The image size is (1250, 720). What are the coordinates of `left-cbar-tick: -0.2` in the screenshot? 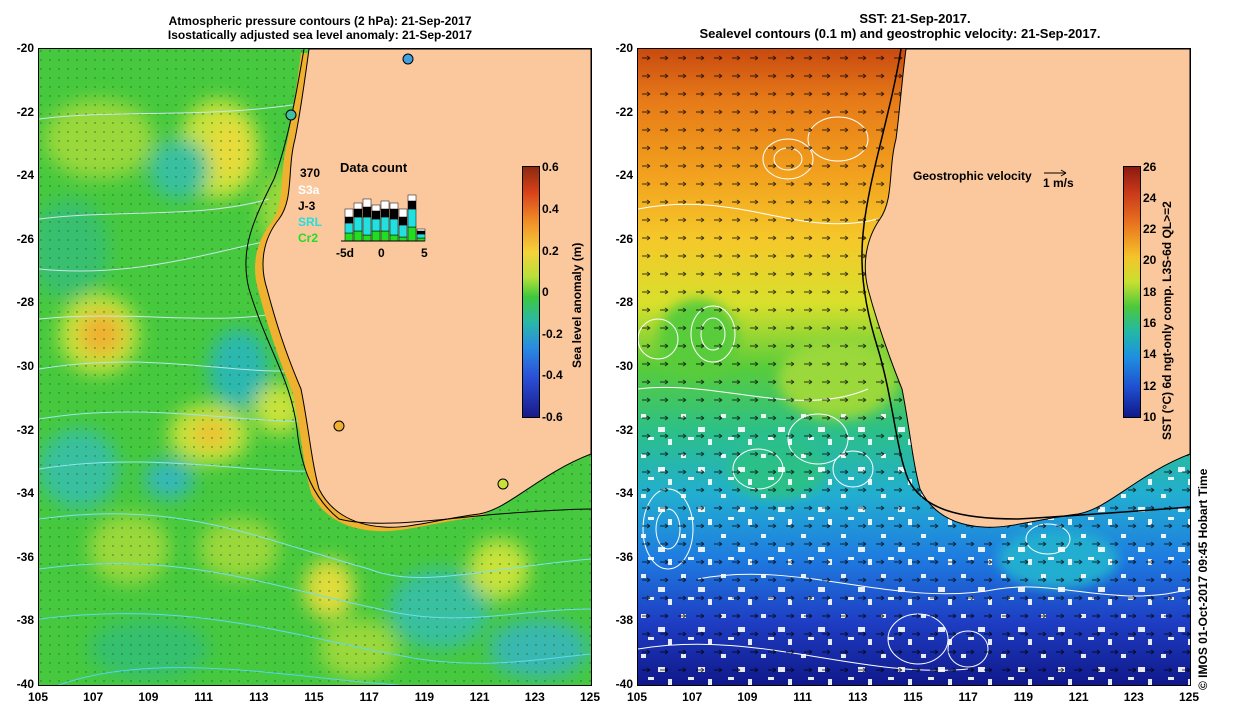 It's located at (552, 334).